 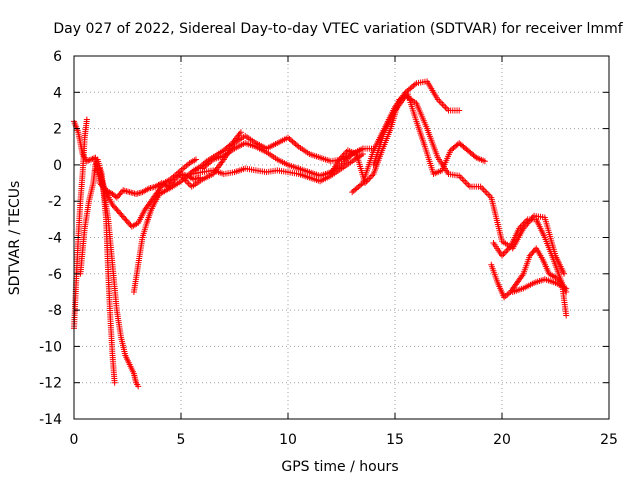 I want to click on y-tick-label: 6, so click(x=57, y=57).